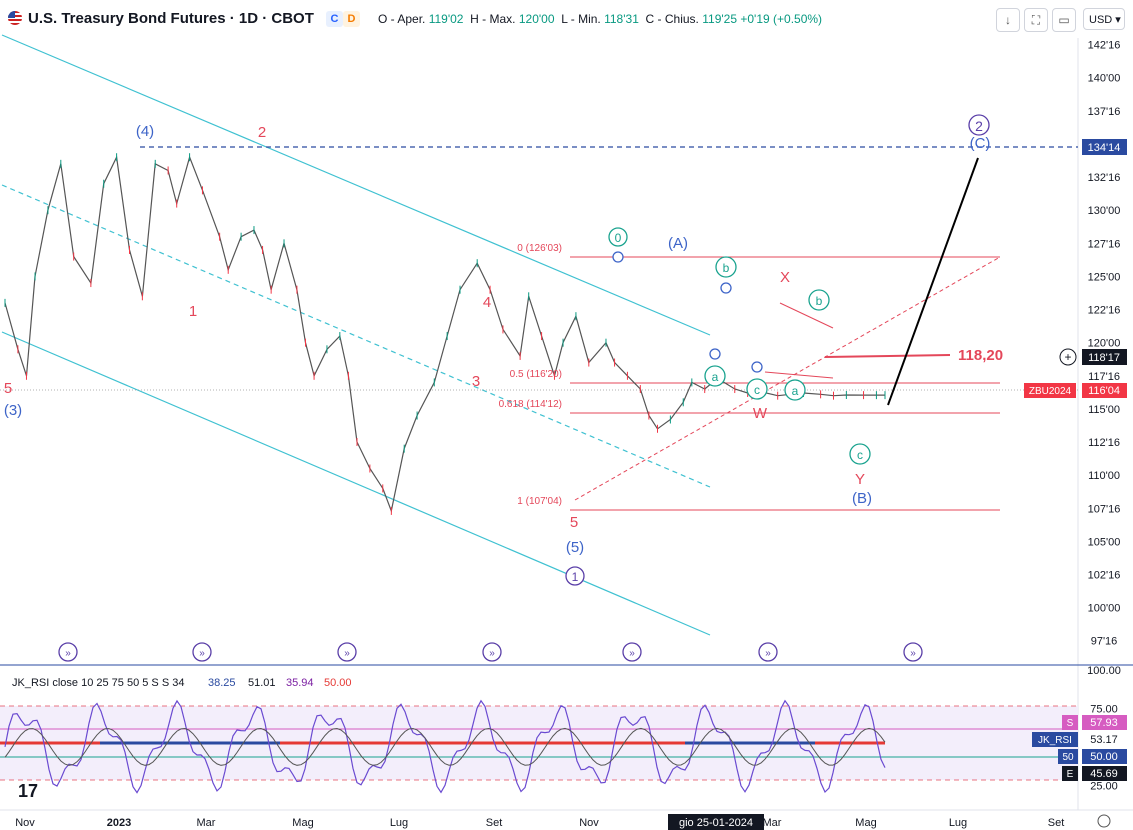 The width and height of the screenshot is (1133, 830). Describe the element at coordinates (799, 375) in the screenshot. I see `triangle-lower-line` at that location.